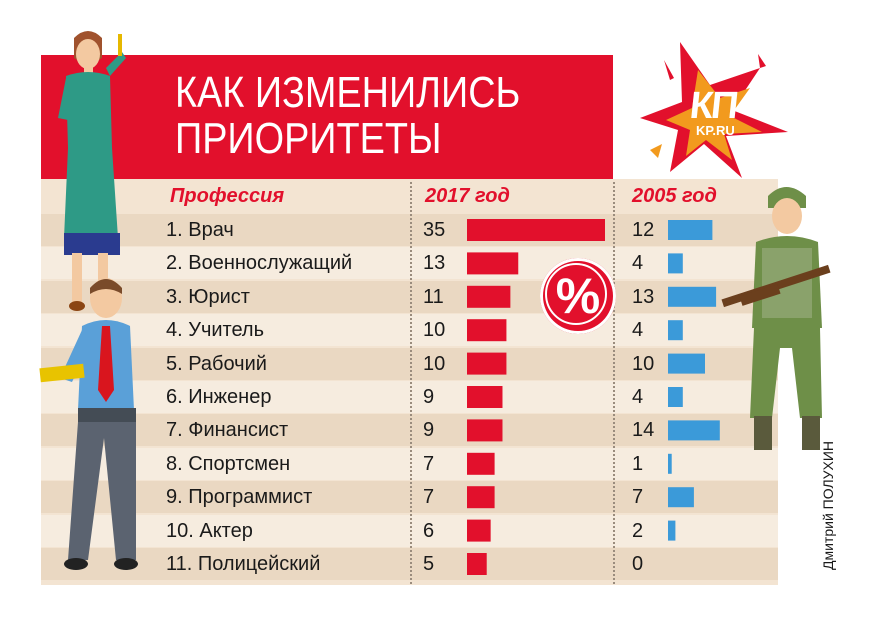 The height and width of the screenshot is (640, 871). I want to click on value-2017: 35, so click(434, 230).